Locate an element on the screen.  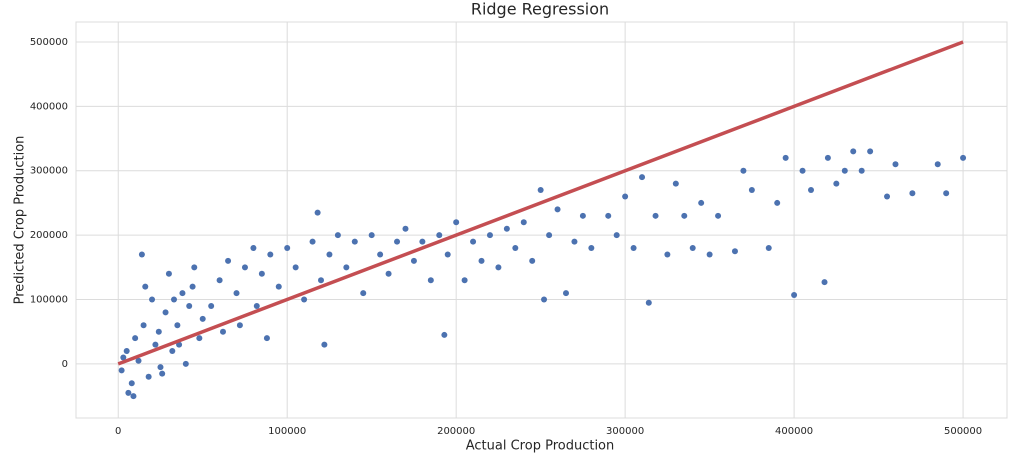
chart-title: Ridge Regression is located at coordinates (540, 9).